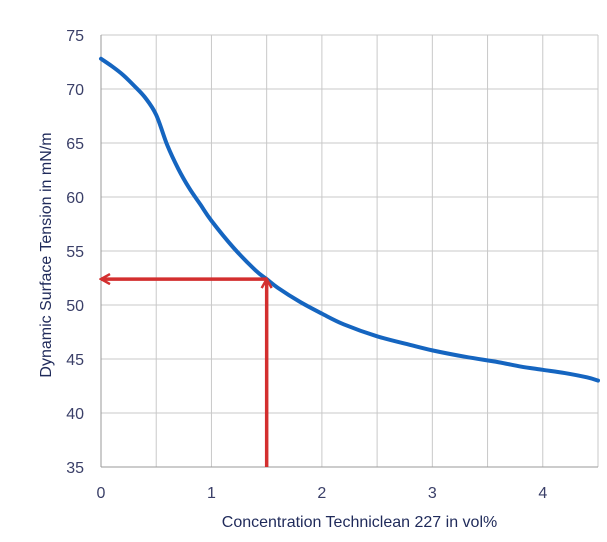 The width and height of the screenshot is (607, 542). What do you see at coordinates (432, 493) in the screenshot?
I see `x-tick-label: 3` at bounding box center [432, 493].